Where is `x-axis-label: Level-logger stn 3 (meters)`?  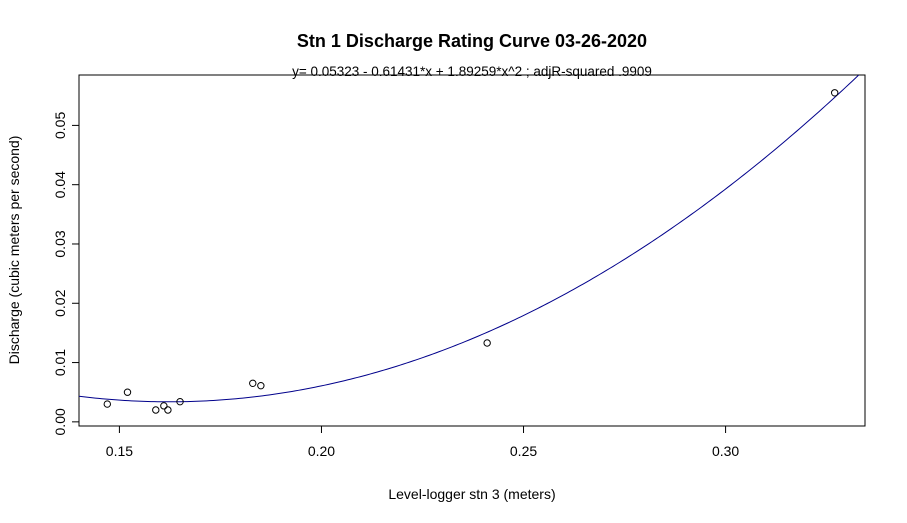 x-axis-label: Level-logger stn 3 (meters) is located at coordinates (471, 494).